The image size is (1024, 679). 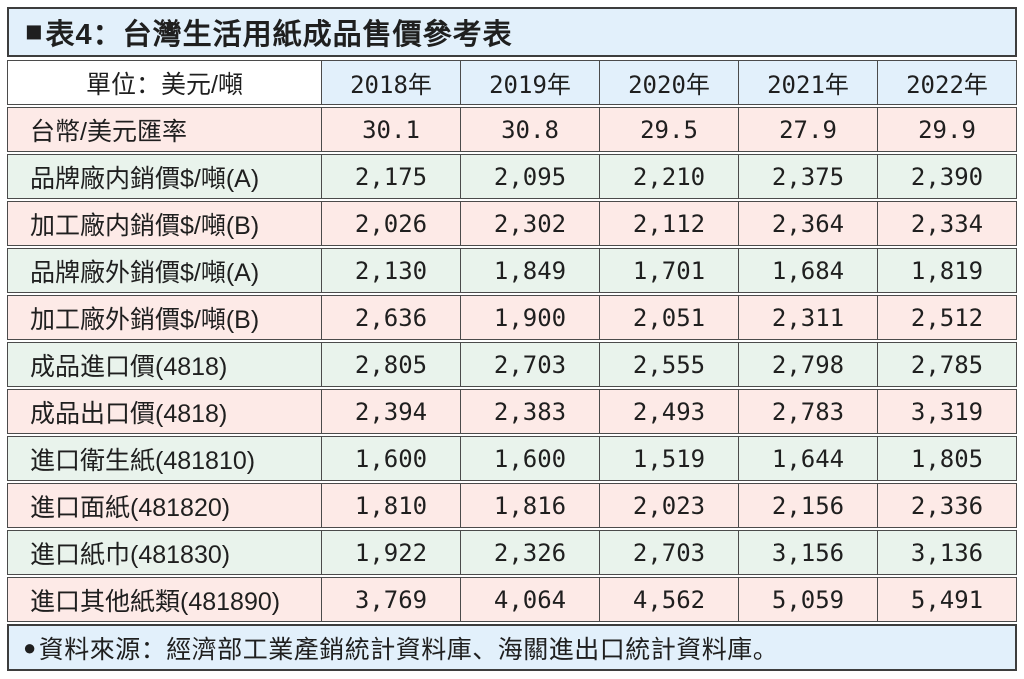 I want to click on value-cell: 2,023, so click(x=669, y=505).